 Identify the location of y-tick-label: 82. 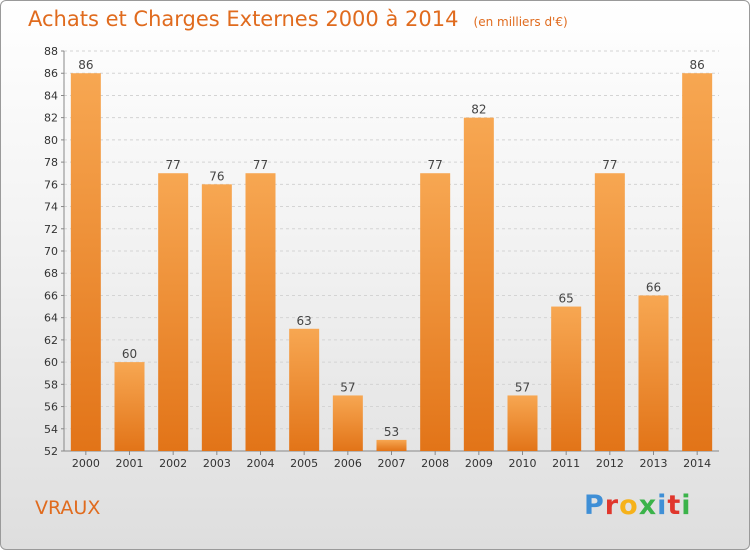
(51, 118).